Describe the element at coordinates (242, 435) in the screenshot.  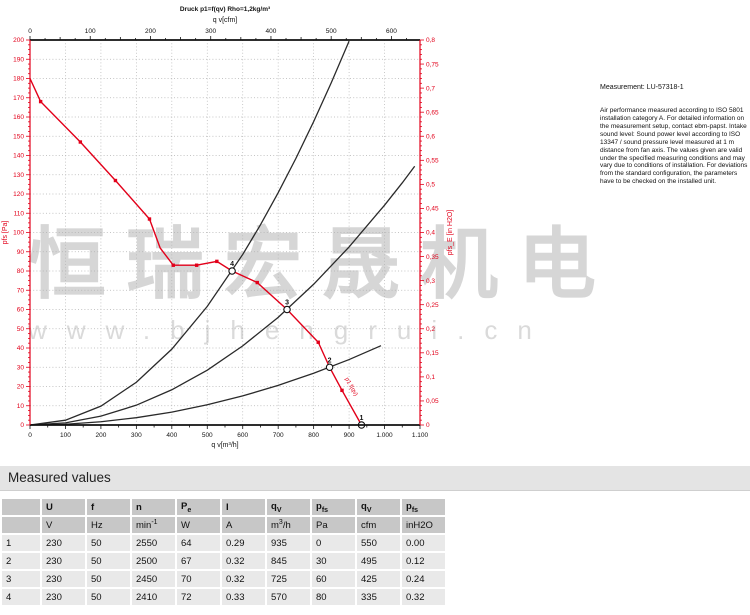
I see `bottom-tick-label: 600` at that location.